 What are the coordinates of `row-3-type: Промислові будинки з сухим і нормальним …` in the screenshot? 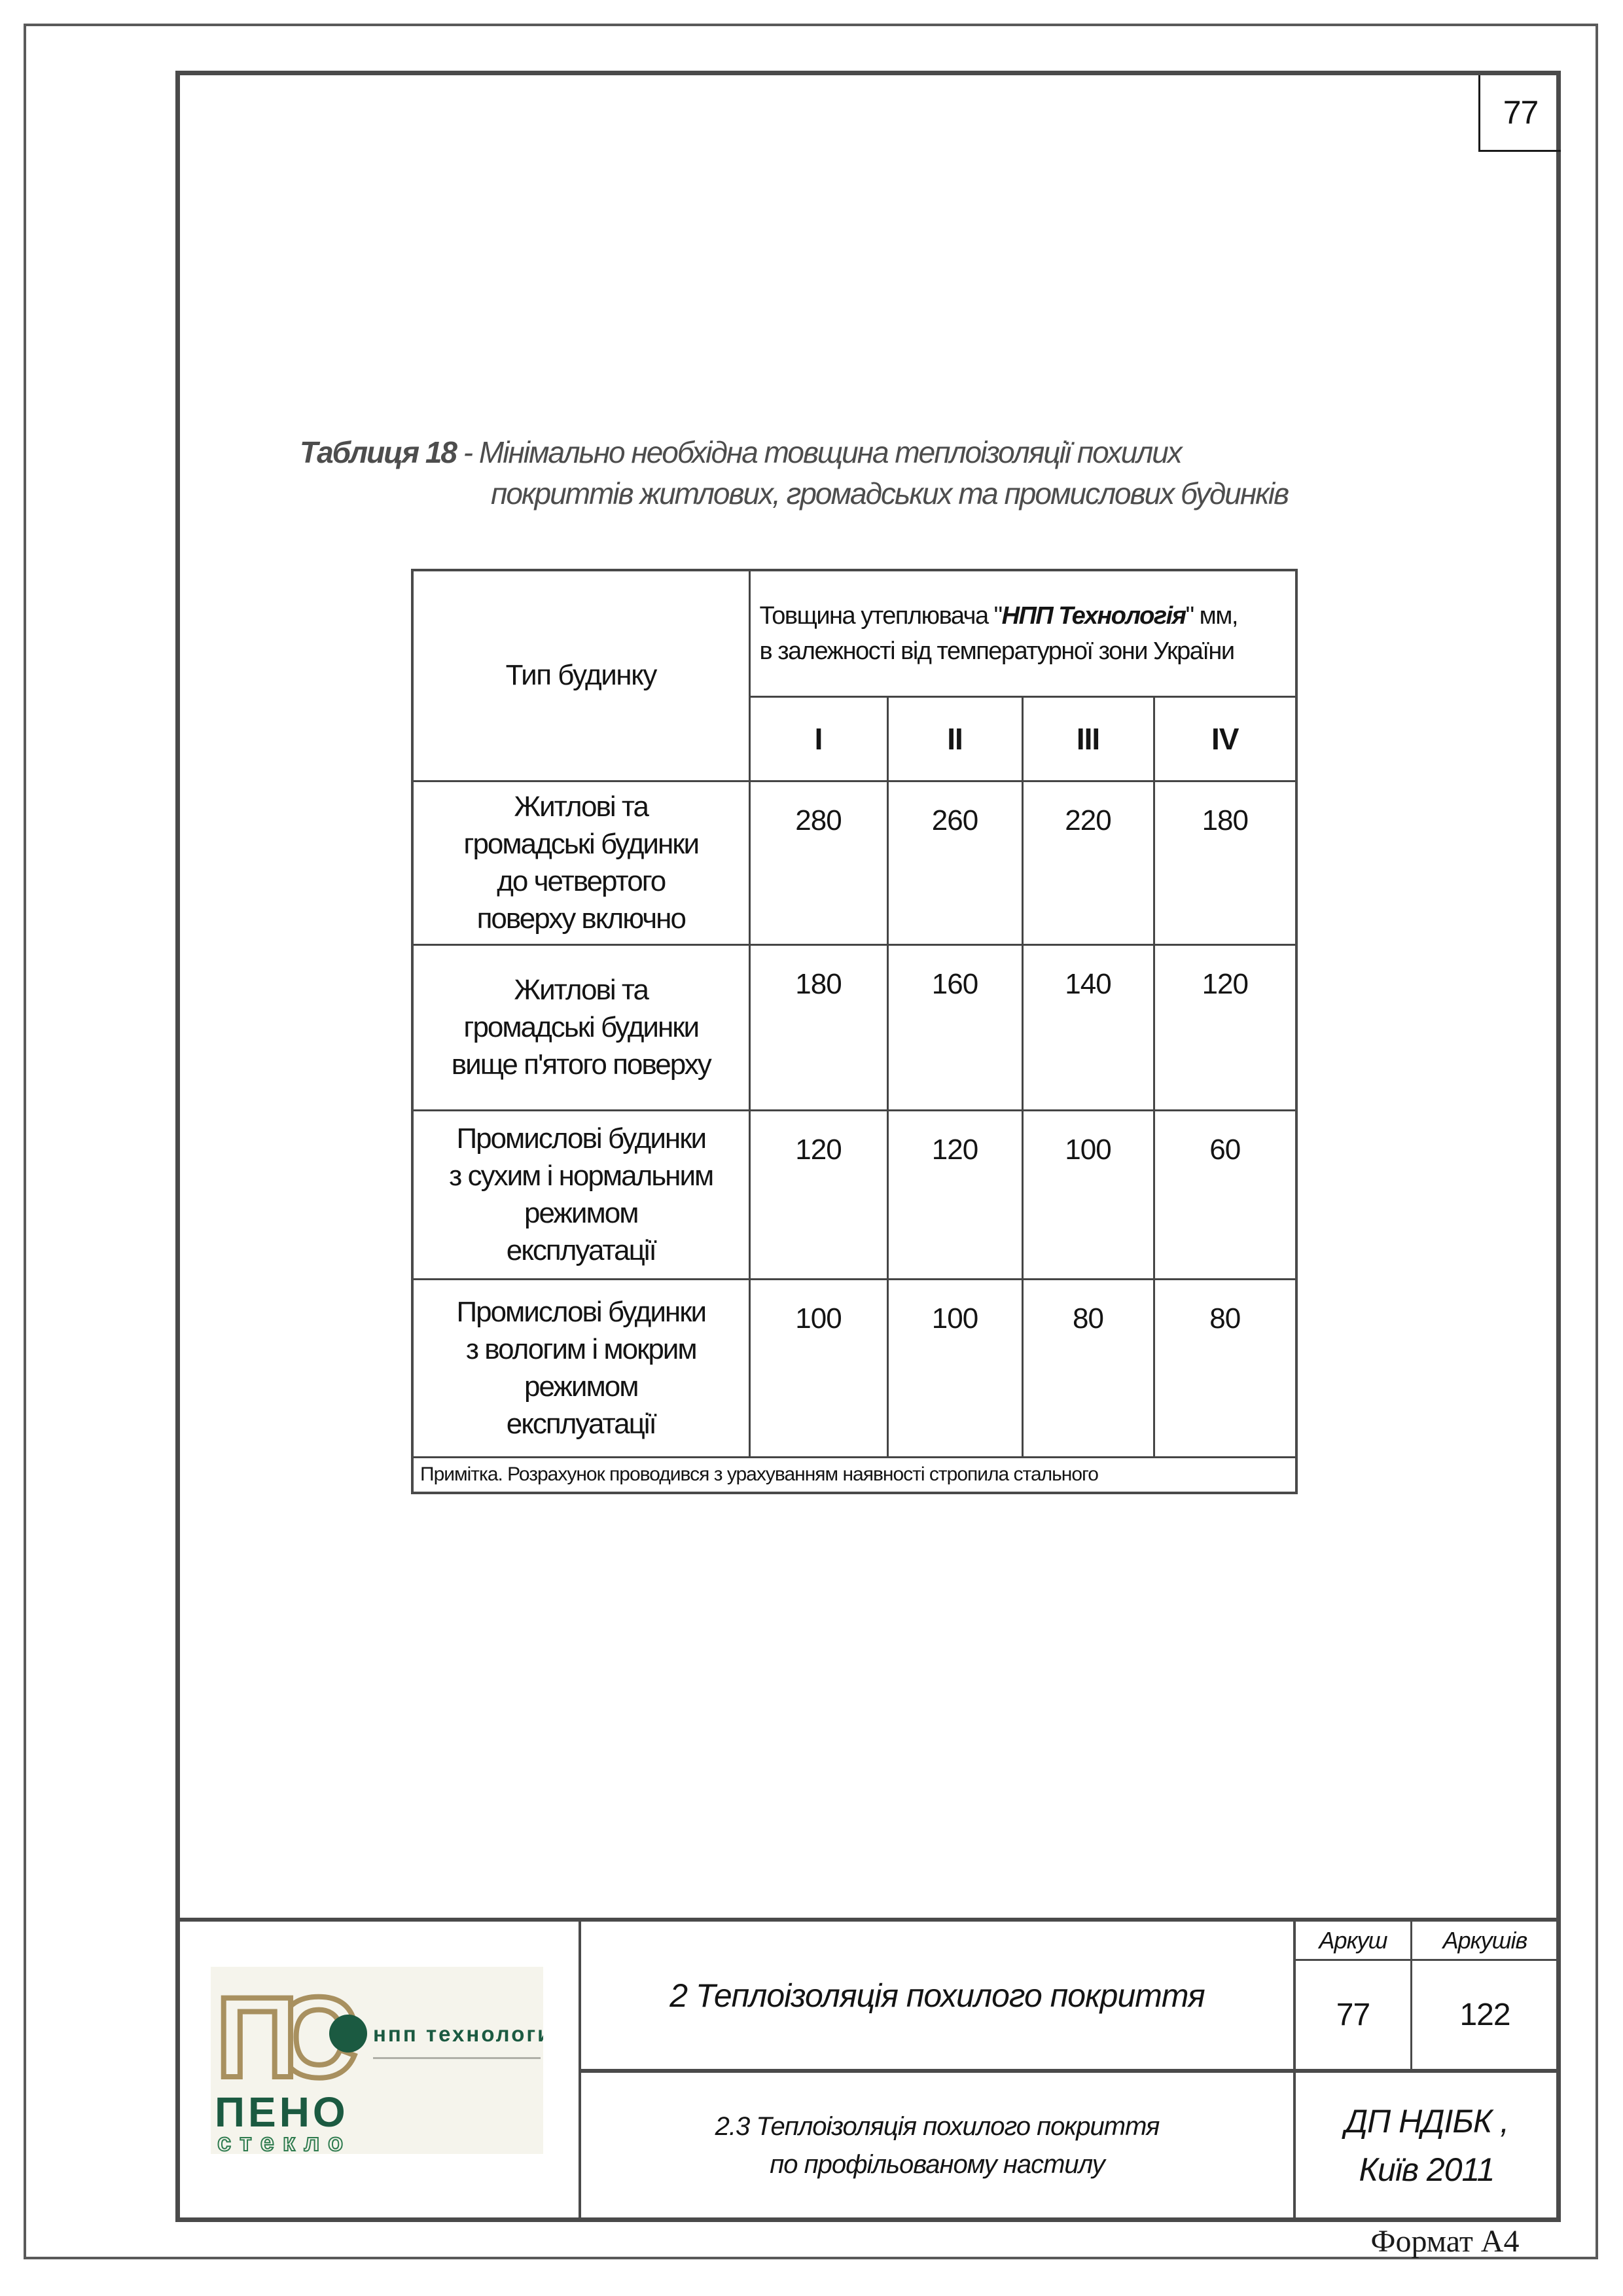 It's located at (581, 1194).